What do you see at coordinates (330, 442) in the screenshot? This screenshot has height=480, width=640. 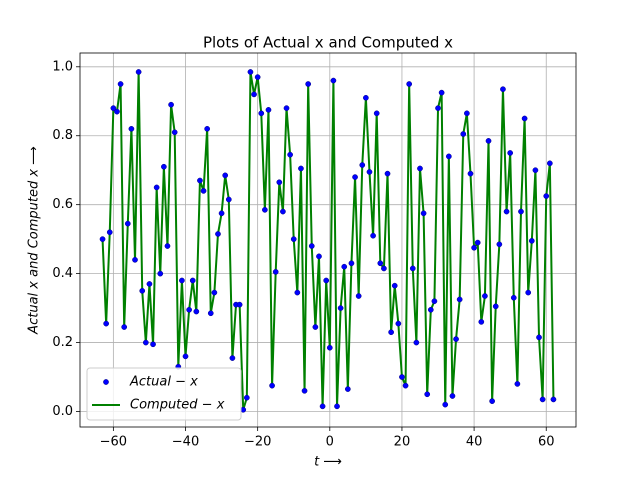 I see `x-tick-label: 0` at bounding box center [330, 442].